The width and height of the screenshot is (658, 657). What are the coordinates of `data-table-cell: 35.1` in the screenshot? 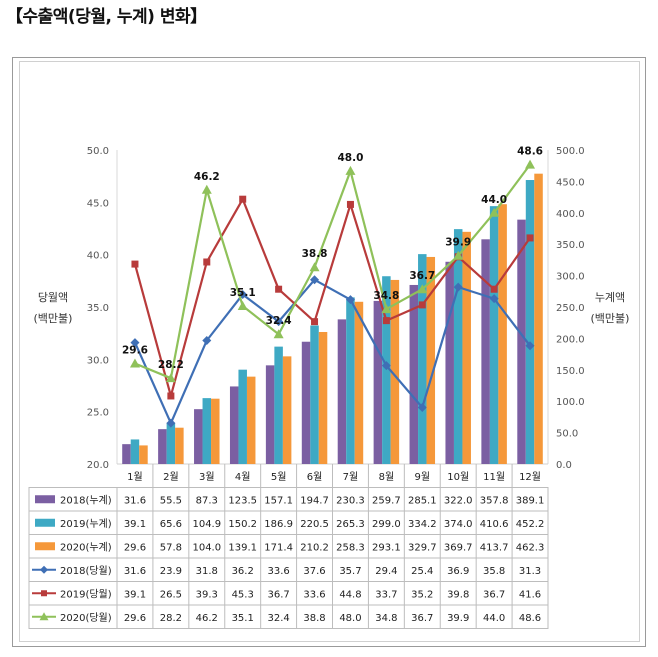 It's located at (243, 618).